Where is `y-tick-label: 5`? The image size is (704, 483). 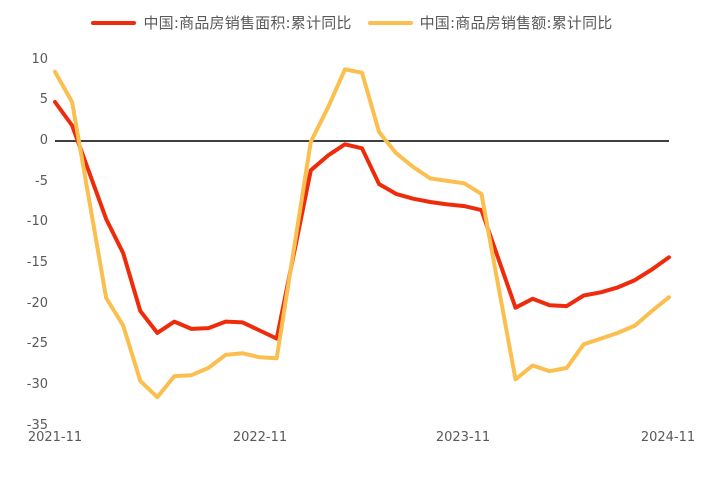
y-tick-label: 5 is located at coordinates (43, 99).